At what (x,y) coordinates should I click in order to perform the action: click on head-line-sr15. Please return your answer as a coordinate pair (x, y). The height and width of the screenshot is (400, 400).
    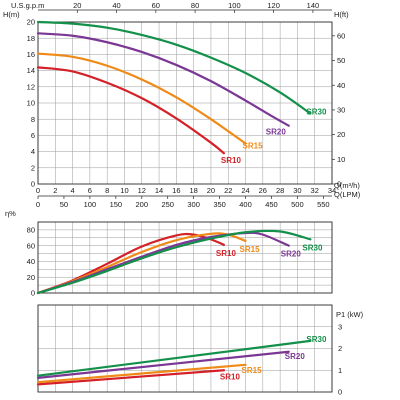
    Looking at the image, I should click on (141, 98).